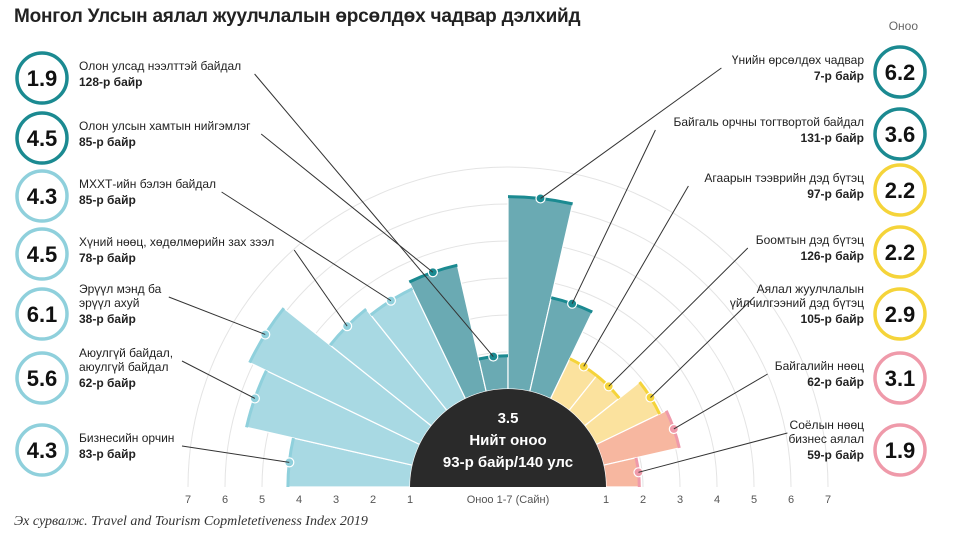 This screenshot has width=958, height=536. What do you see at coordinates (107, 200) in the screenshot?
I see `category-rank: 85-р байр` at bounding box center [107, 200].